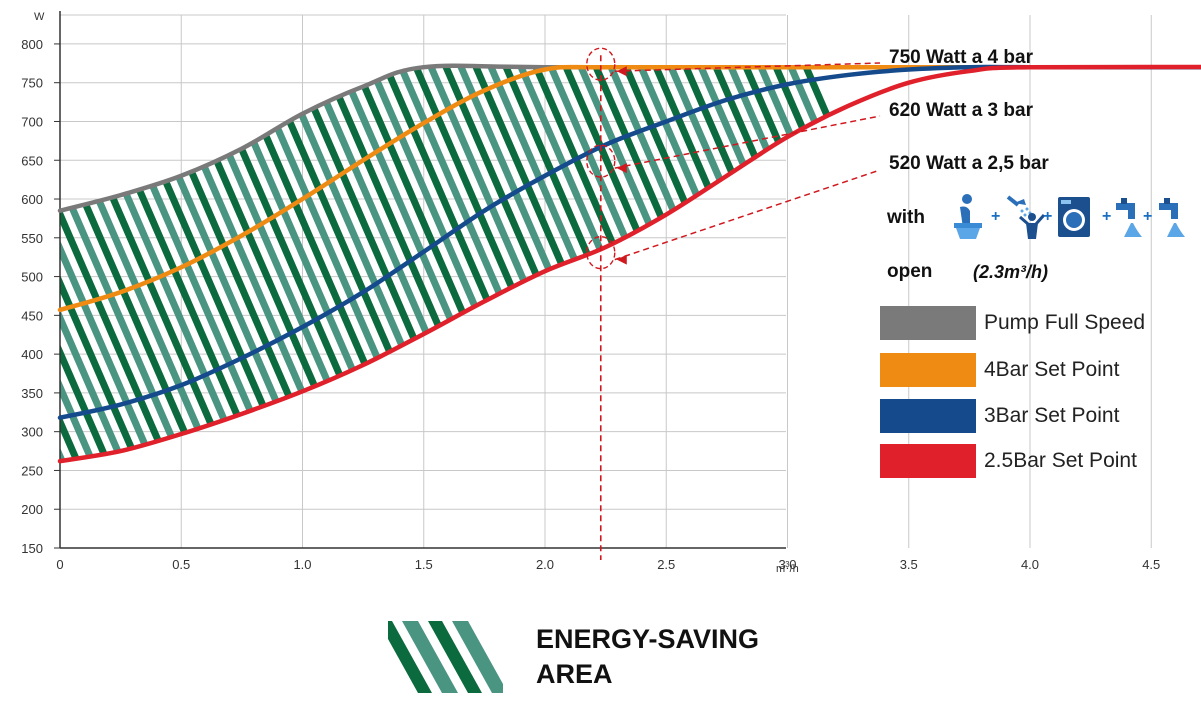 This screenshot has width=1201, height=716. What do you see at coordinates (961, 57) in the screenshot?
I see `annotation-750w: 750 Watt a 4 bar` at bounding box center [961, 57].